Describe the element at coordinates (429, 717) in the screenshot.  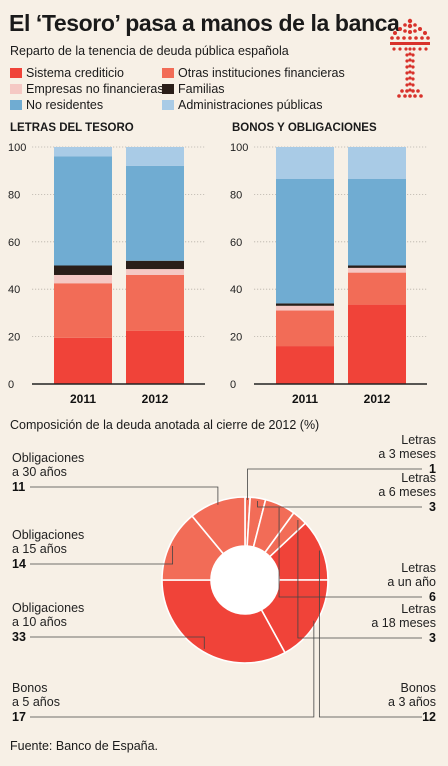
I see `donut-value: 12` at that location.